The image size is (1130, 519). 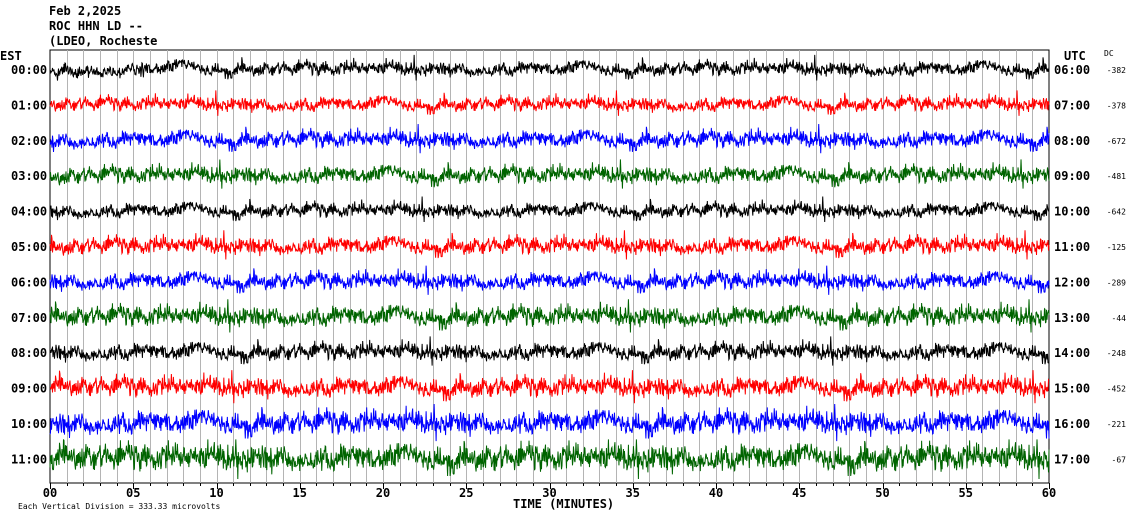 I want to click on row-label-est: 05:00, so click(x=29, y=247).